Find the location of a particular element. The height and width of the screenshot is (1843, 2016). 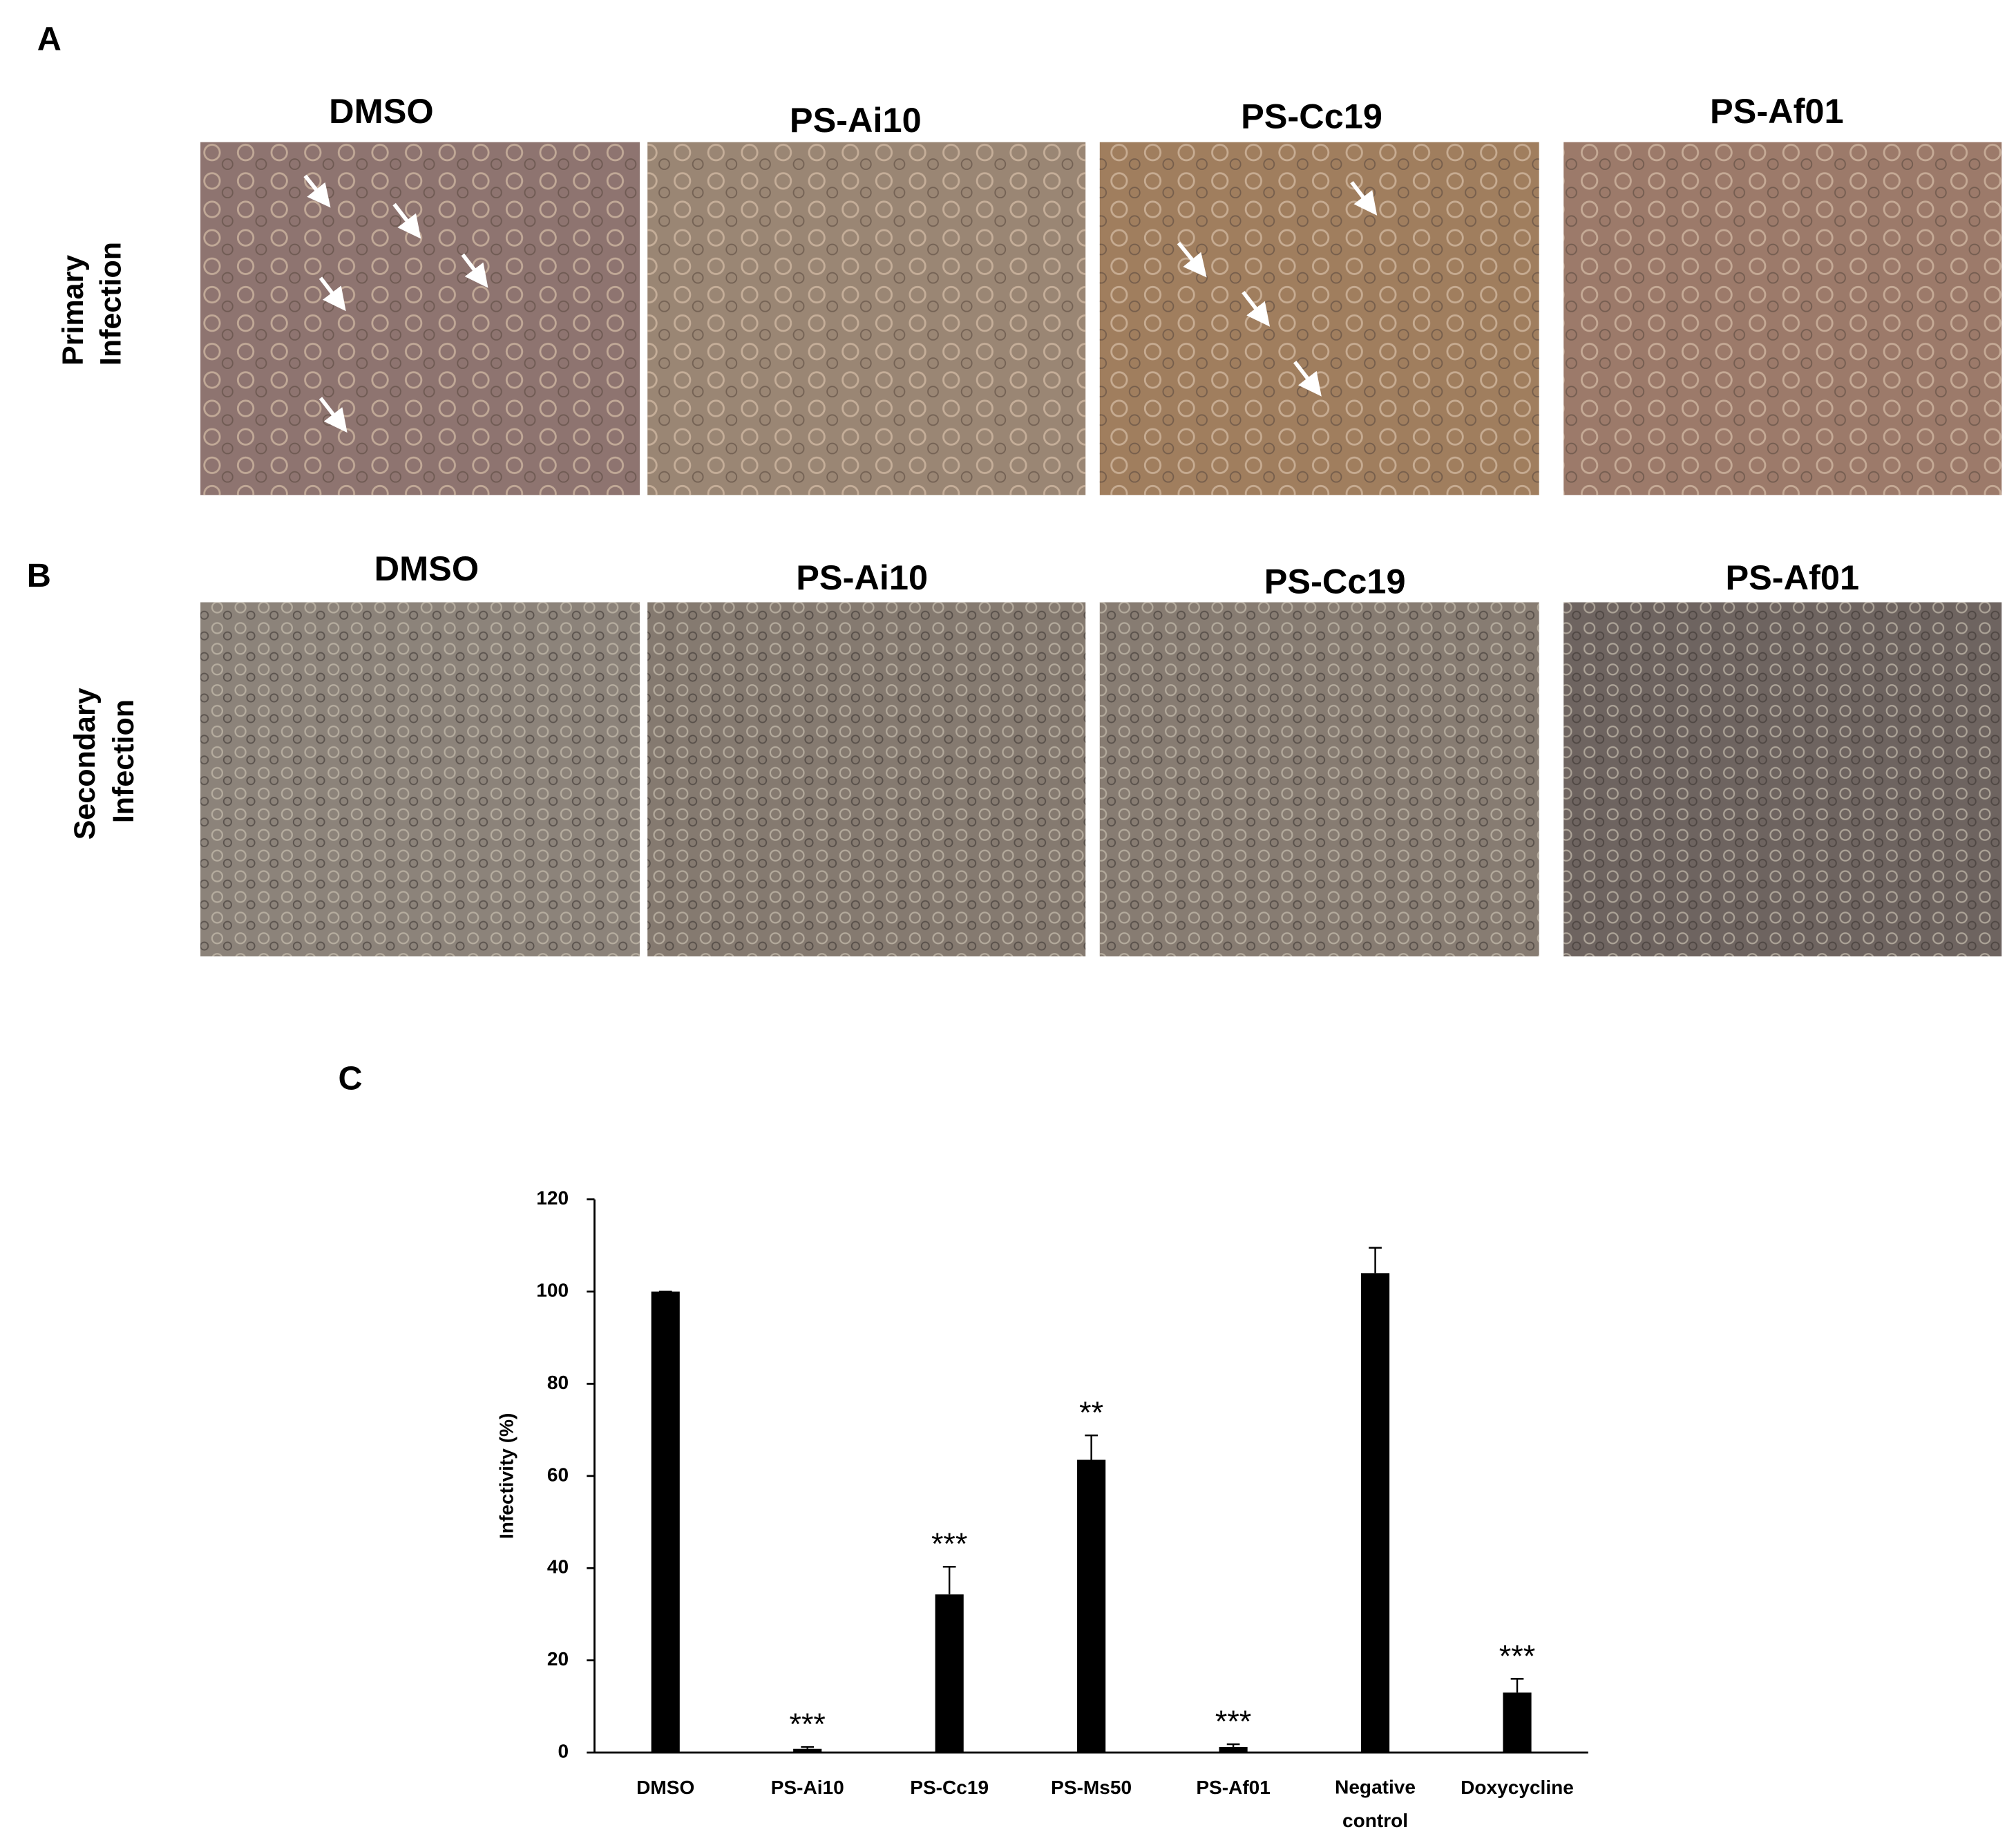

y-tick-label: 80 is located at coordinates (558, 1382).